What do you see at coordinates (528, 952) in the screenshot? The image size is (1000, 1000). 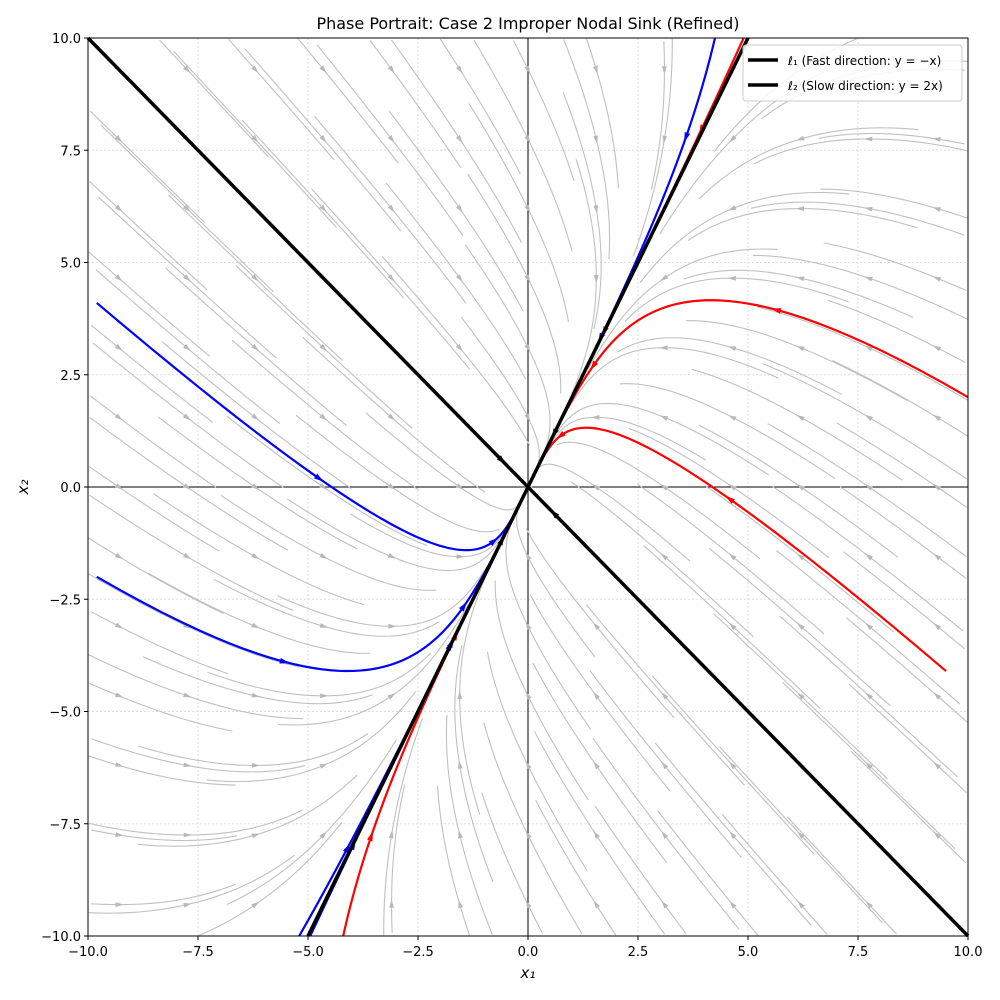 I see `x-tick-label: 0.0` at bounding box center [528, 952].